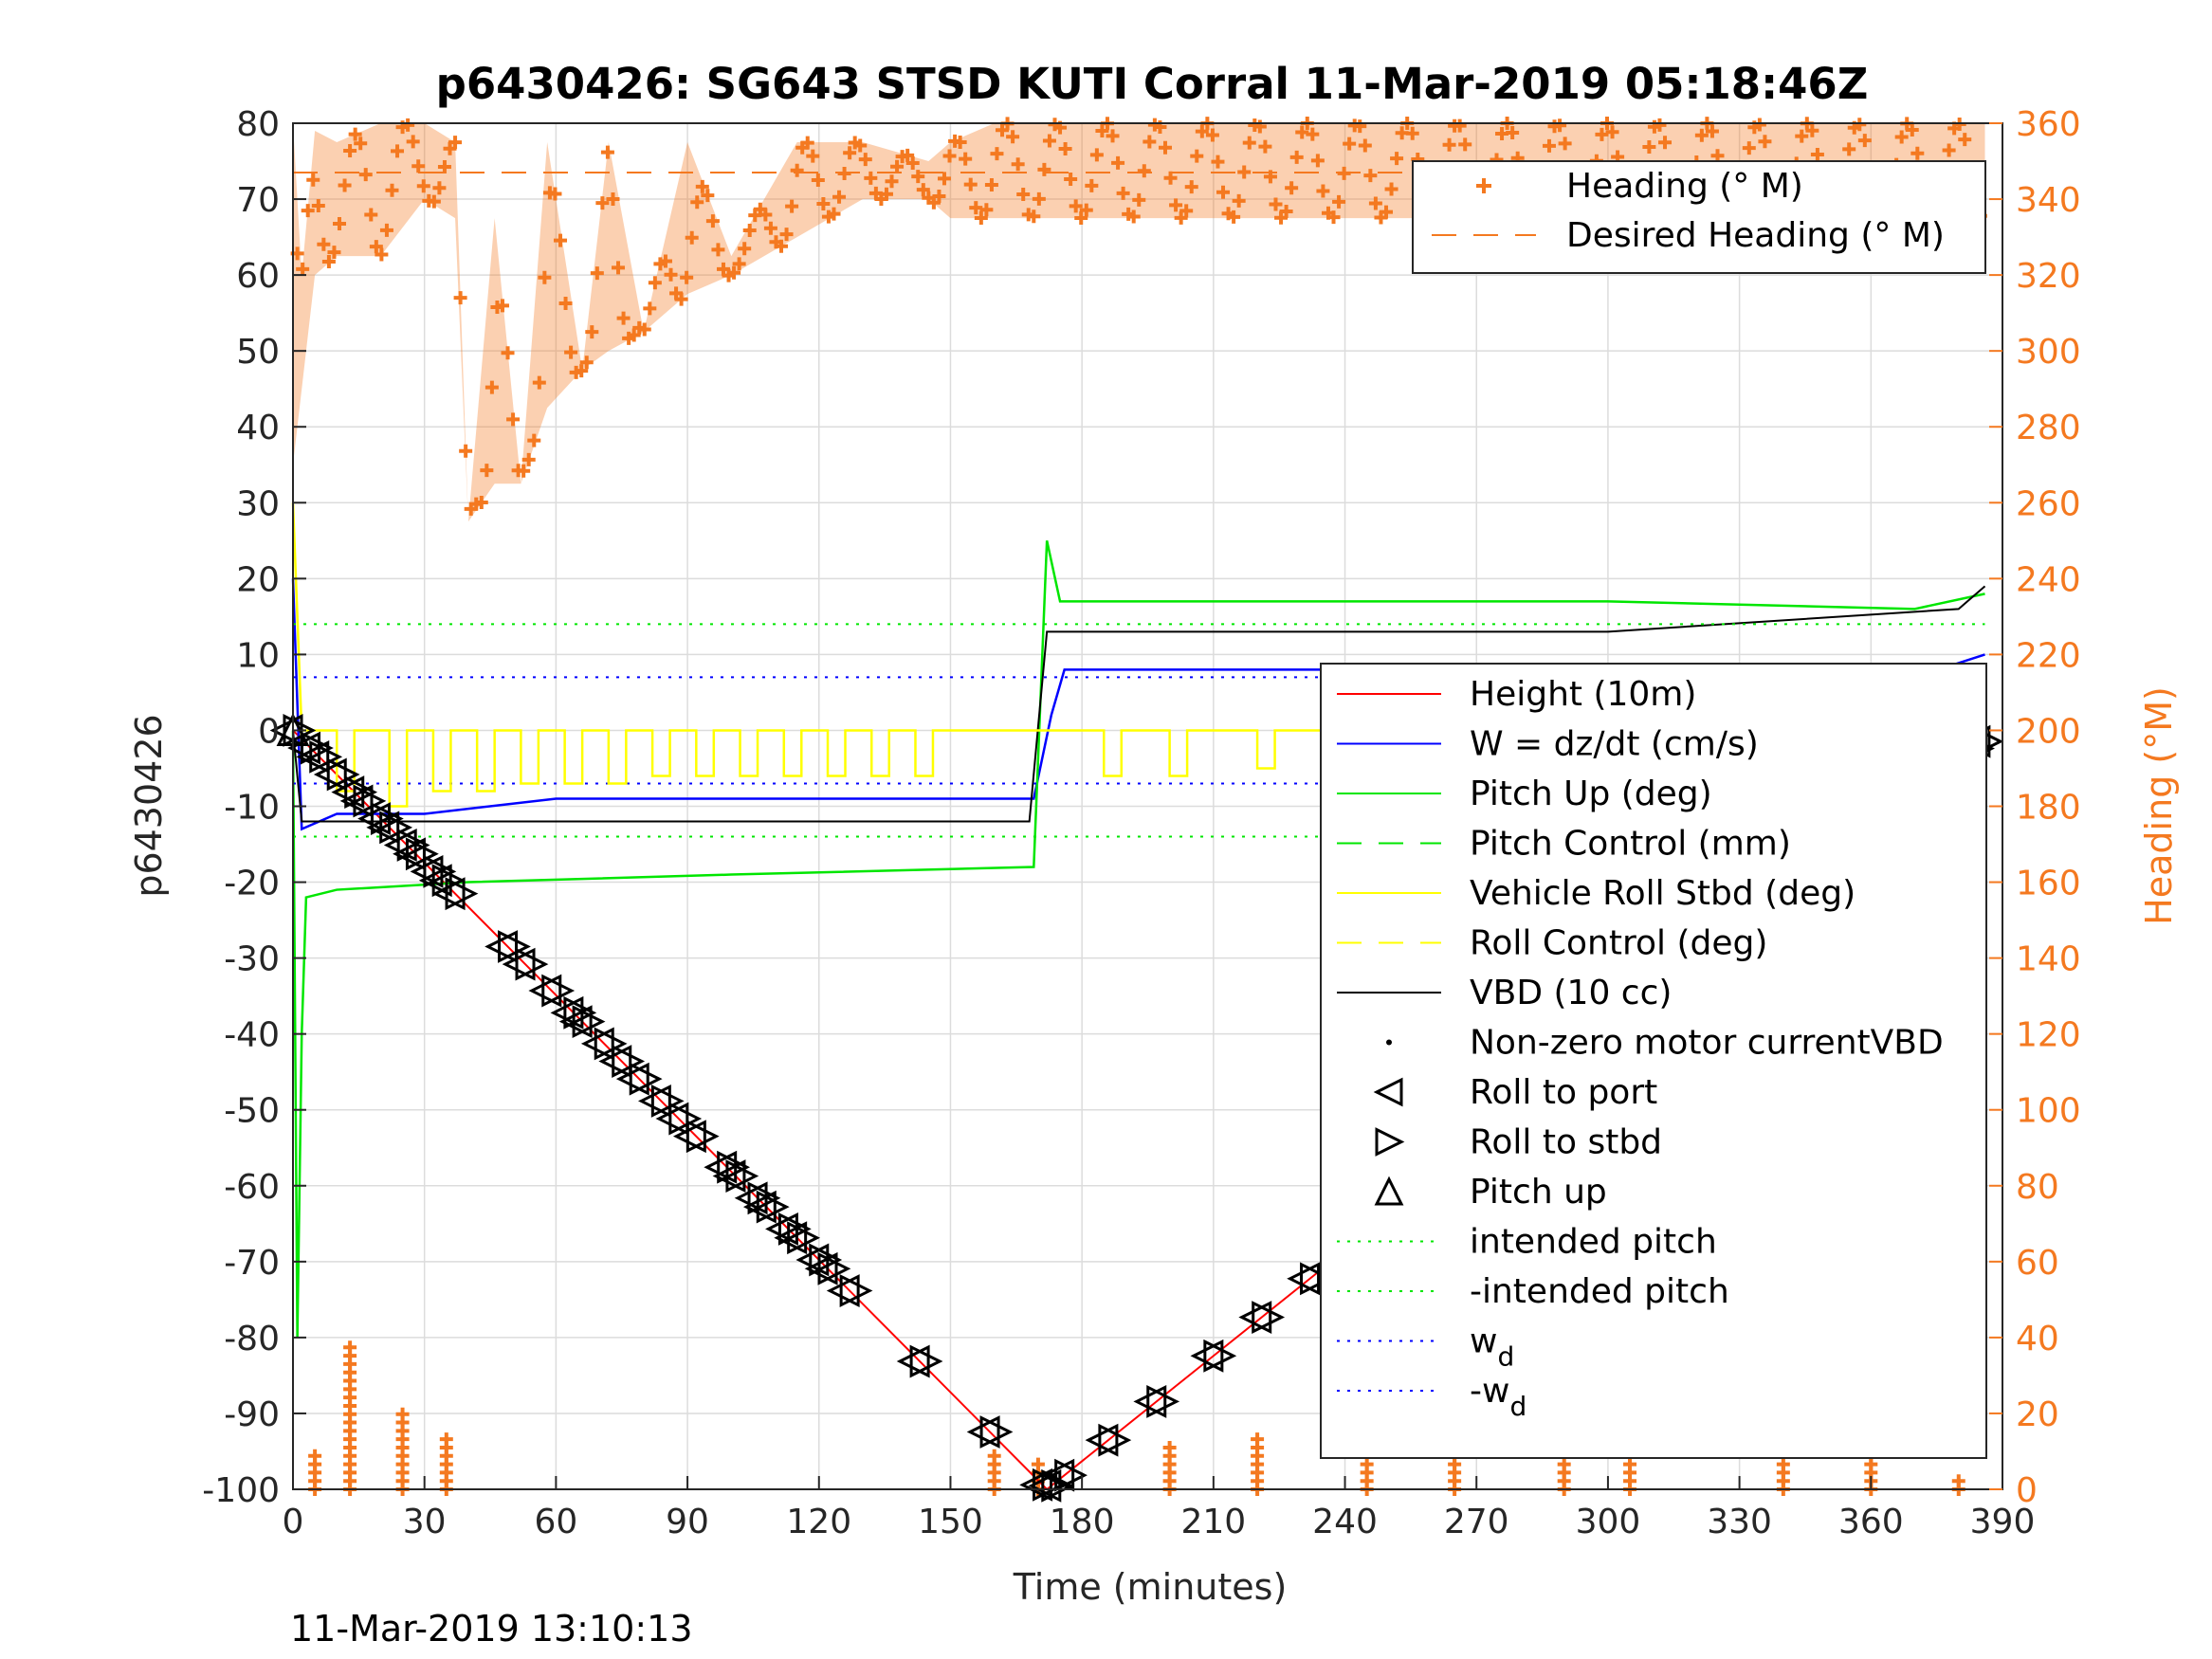 This screenshot has height=1659, width=2212. Describe the element at coordinates (252, 1263) in the screenshot. I see `y-tick-label-left: -70` at that location.